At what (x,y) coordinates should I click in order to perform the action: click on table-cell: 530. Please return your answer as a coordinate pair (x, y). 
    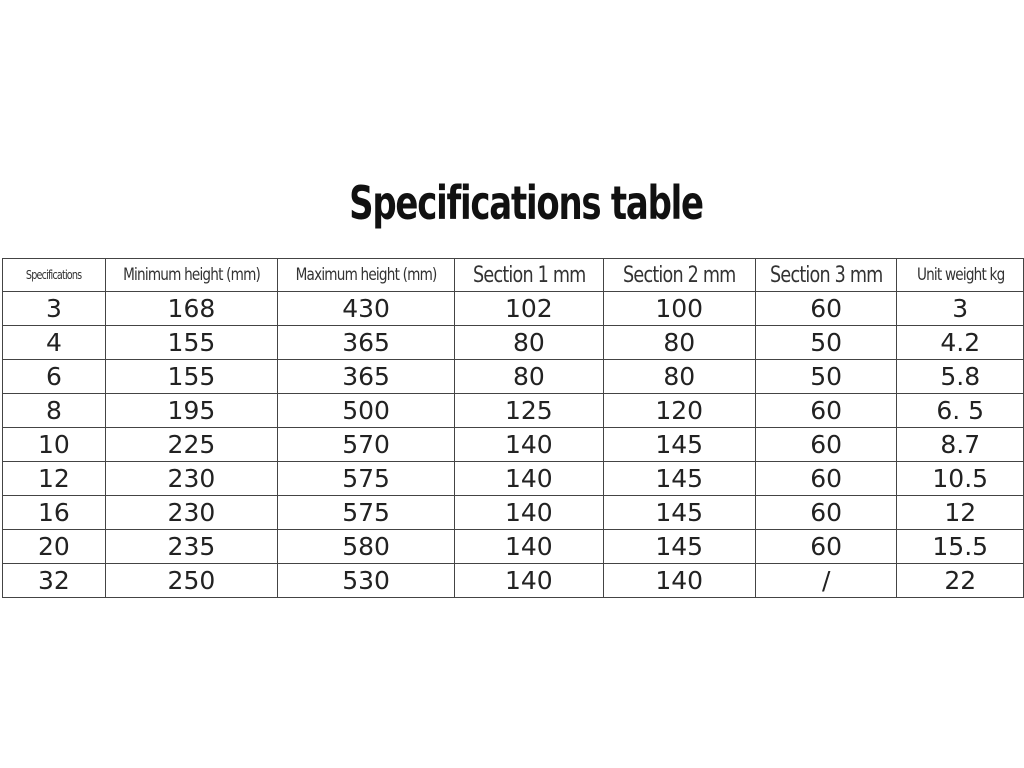
    Looking at the image, I should click on (366, 580).